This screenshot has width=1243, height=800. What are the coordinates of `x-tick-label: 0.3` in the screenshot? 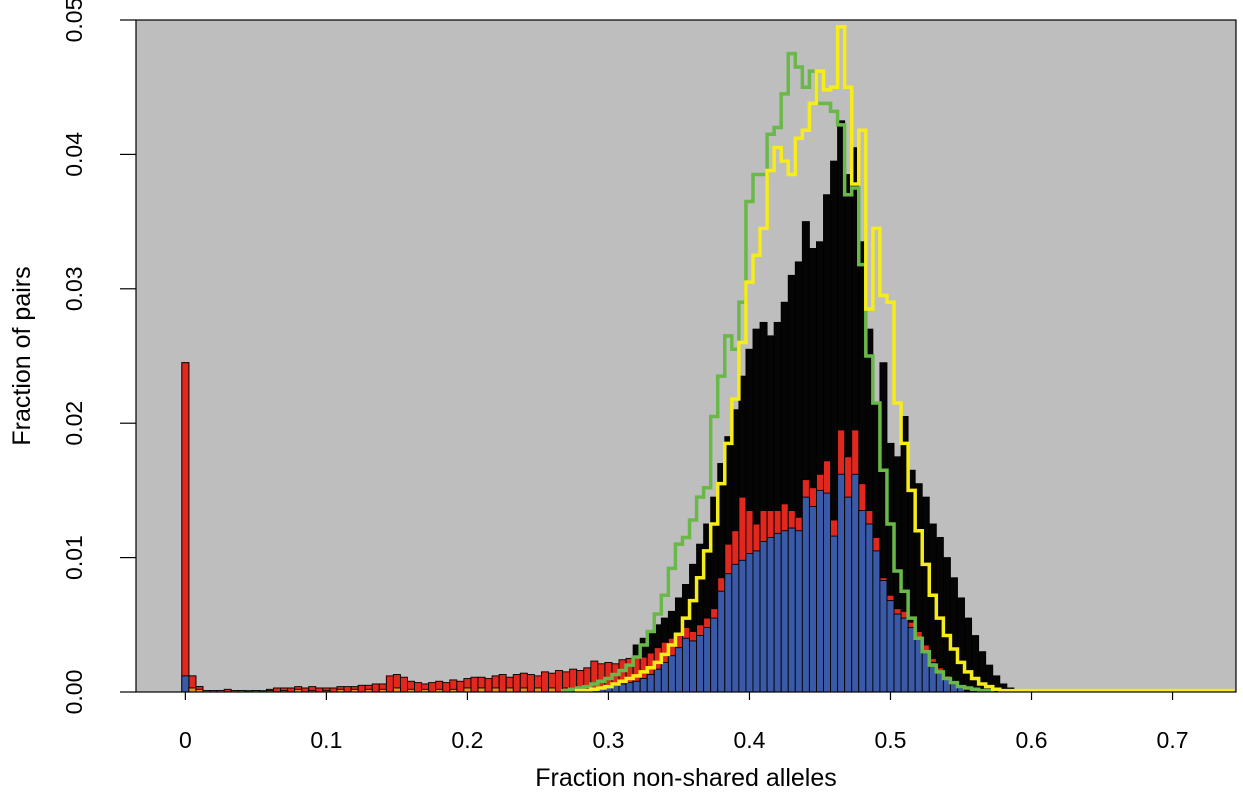 It's located at (608, 740).